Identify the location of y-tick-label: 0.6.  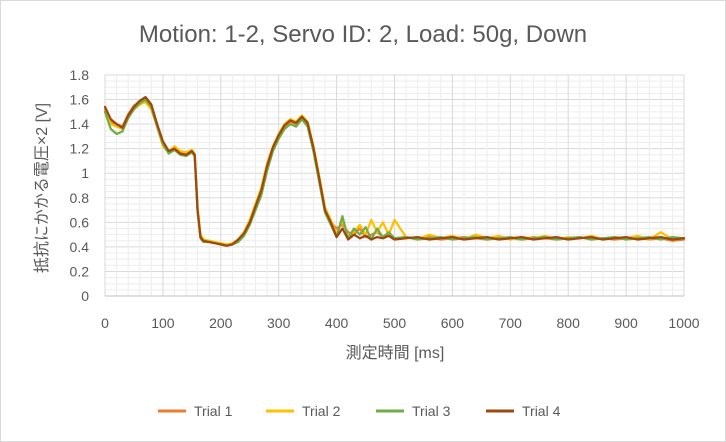
(80, 222).